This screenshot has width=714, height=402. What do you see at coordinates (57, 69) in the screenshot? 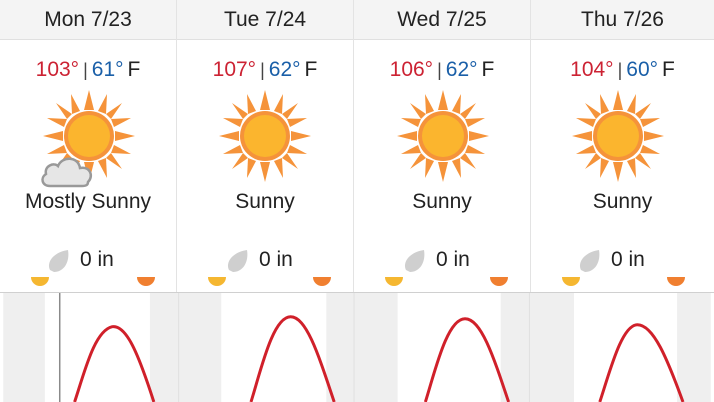
I see `high-temp: 103°` at bounding box center [57, 69].